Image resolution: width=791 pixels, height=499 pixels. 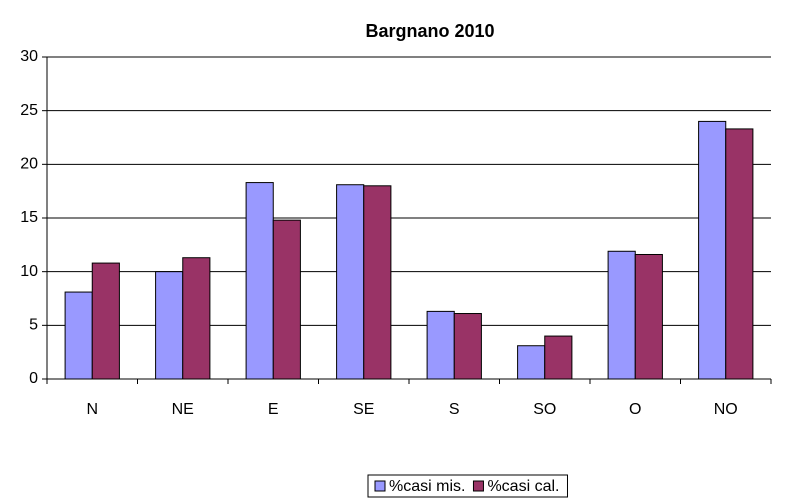 I want to click on y-tick-label: 25, so click(x=29, y=110).